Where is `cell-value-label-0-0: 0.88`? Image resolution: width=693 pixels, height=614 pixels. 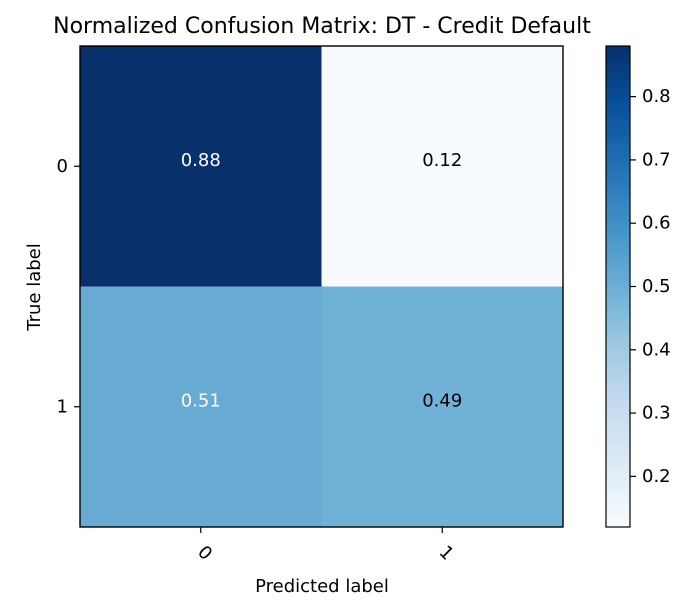
cell-value-label-0-0: 0.88 is located at coordinates (201, 160).